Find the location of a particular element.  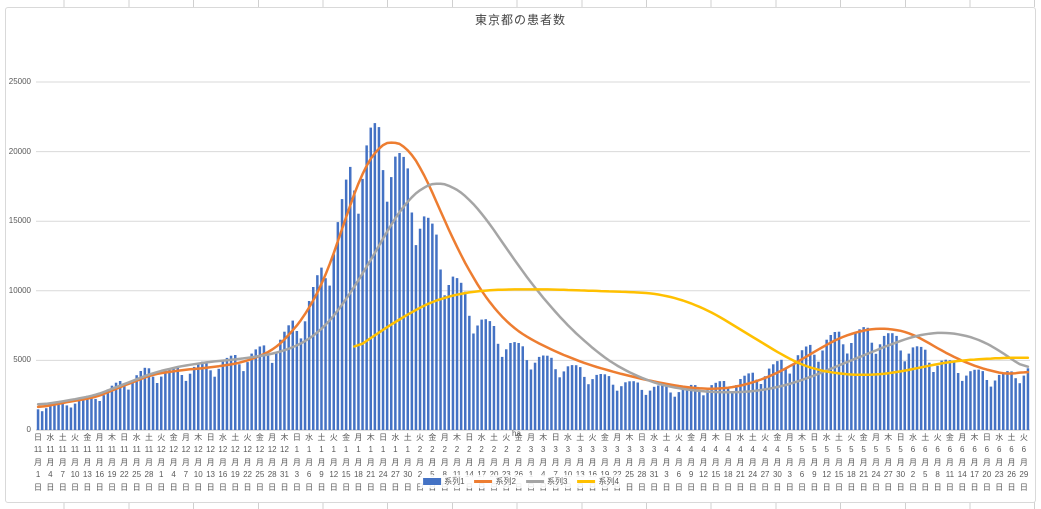

legend-label: 系列3 is located at coordinates (557, 481).